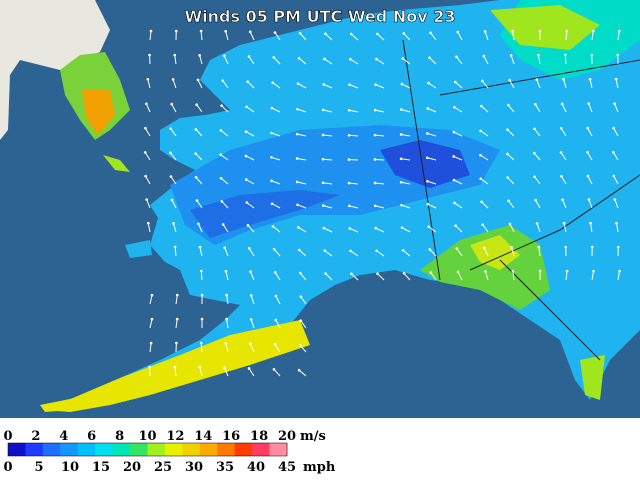 The height and width of the screenshot is (480, 640). I want to click on wind-zone-peninsula, so click(177, 366).